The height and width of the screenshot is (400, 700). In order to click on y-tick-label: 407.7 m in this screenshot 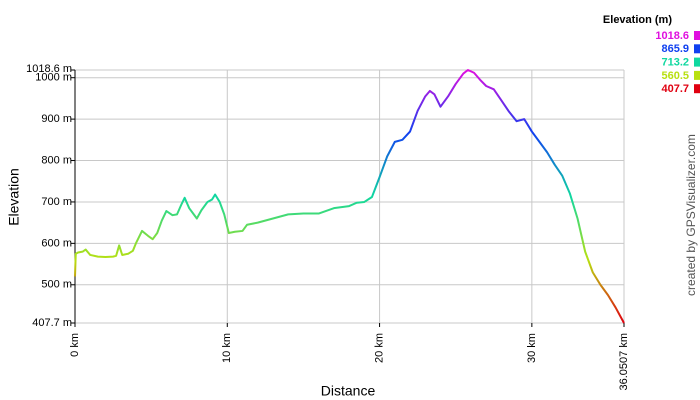, I will do `click(52, 323)`.